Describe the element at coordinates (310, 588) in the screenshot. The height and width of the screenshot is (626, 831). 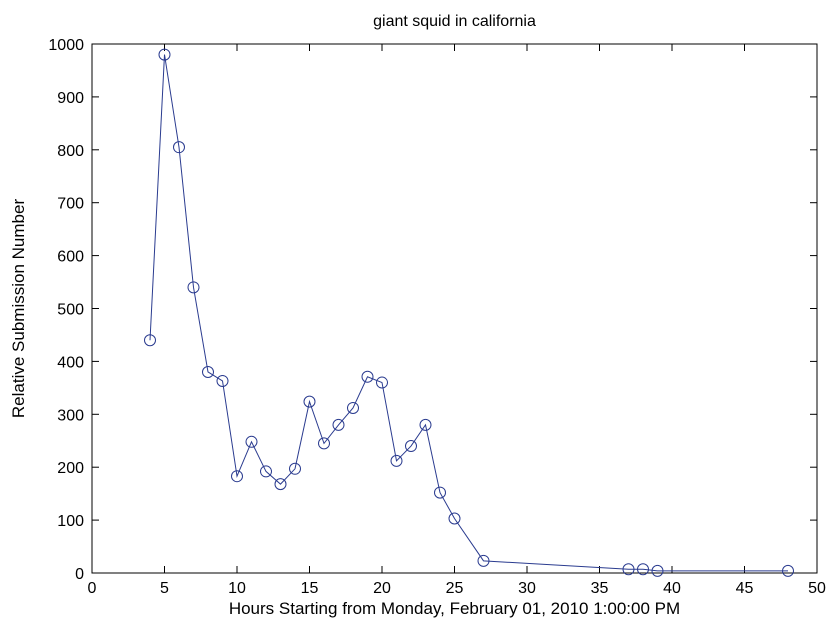
I see `x-tick-label: 15` at that location.